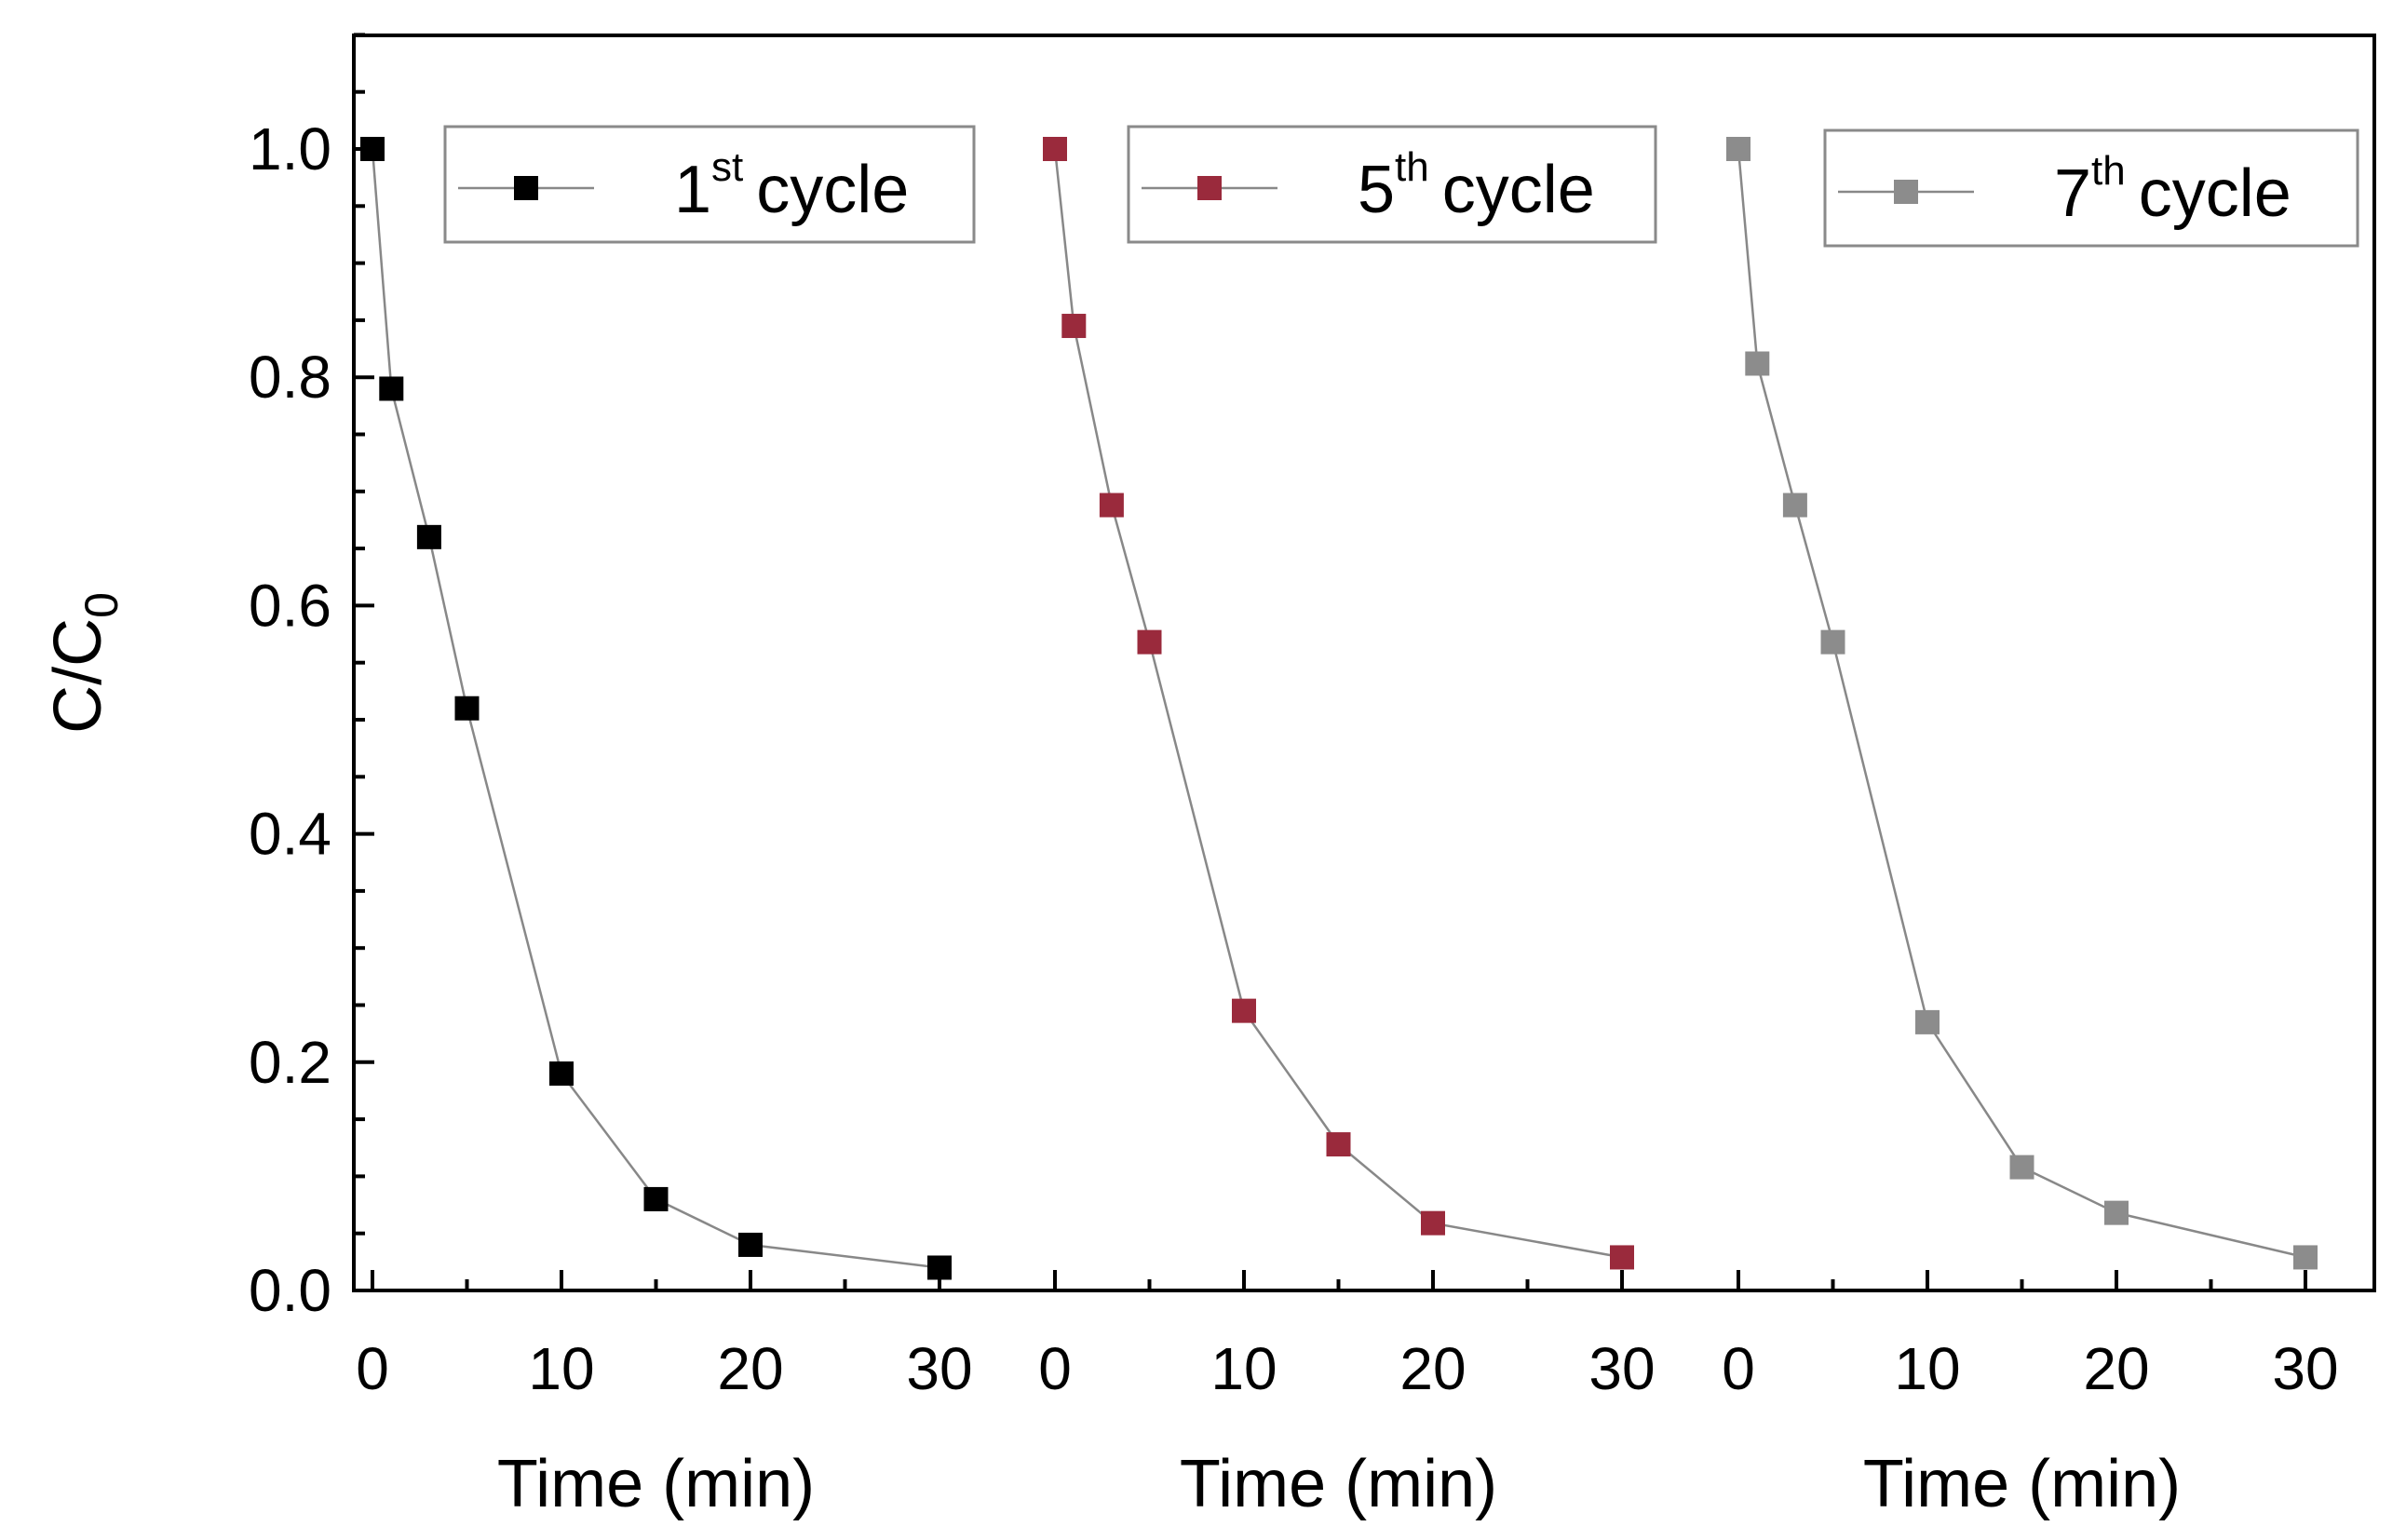 Image resolution: width=2406 pixels, height=1540 pixels. Describe the element at coordinates (85, 663) in the screenshot. I see `y-axis-title: C/C0` at that location.